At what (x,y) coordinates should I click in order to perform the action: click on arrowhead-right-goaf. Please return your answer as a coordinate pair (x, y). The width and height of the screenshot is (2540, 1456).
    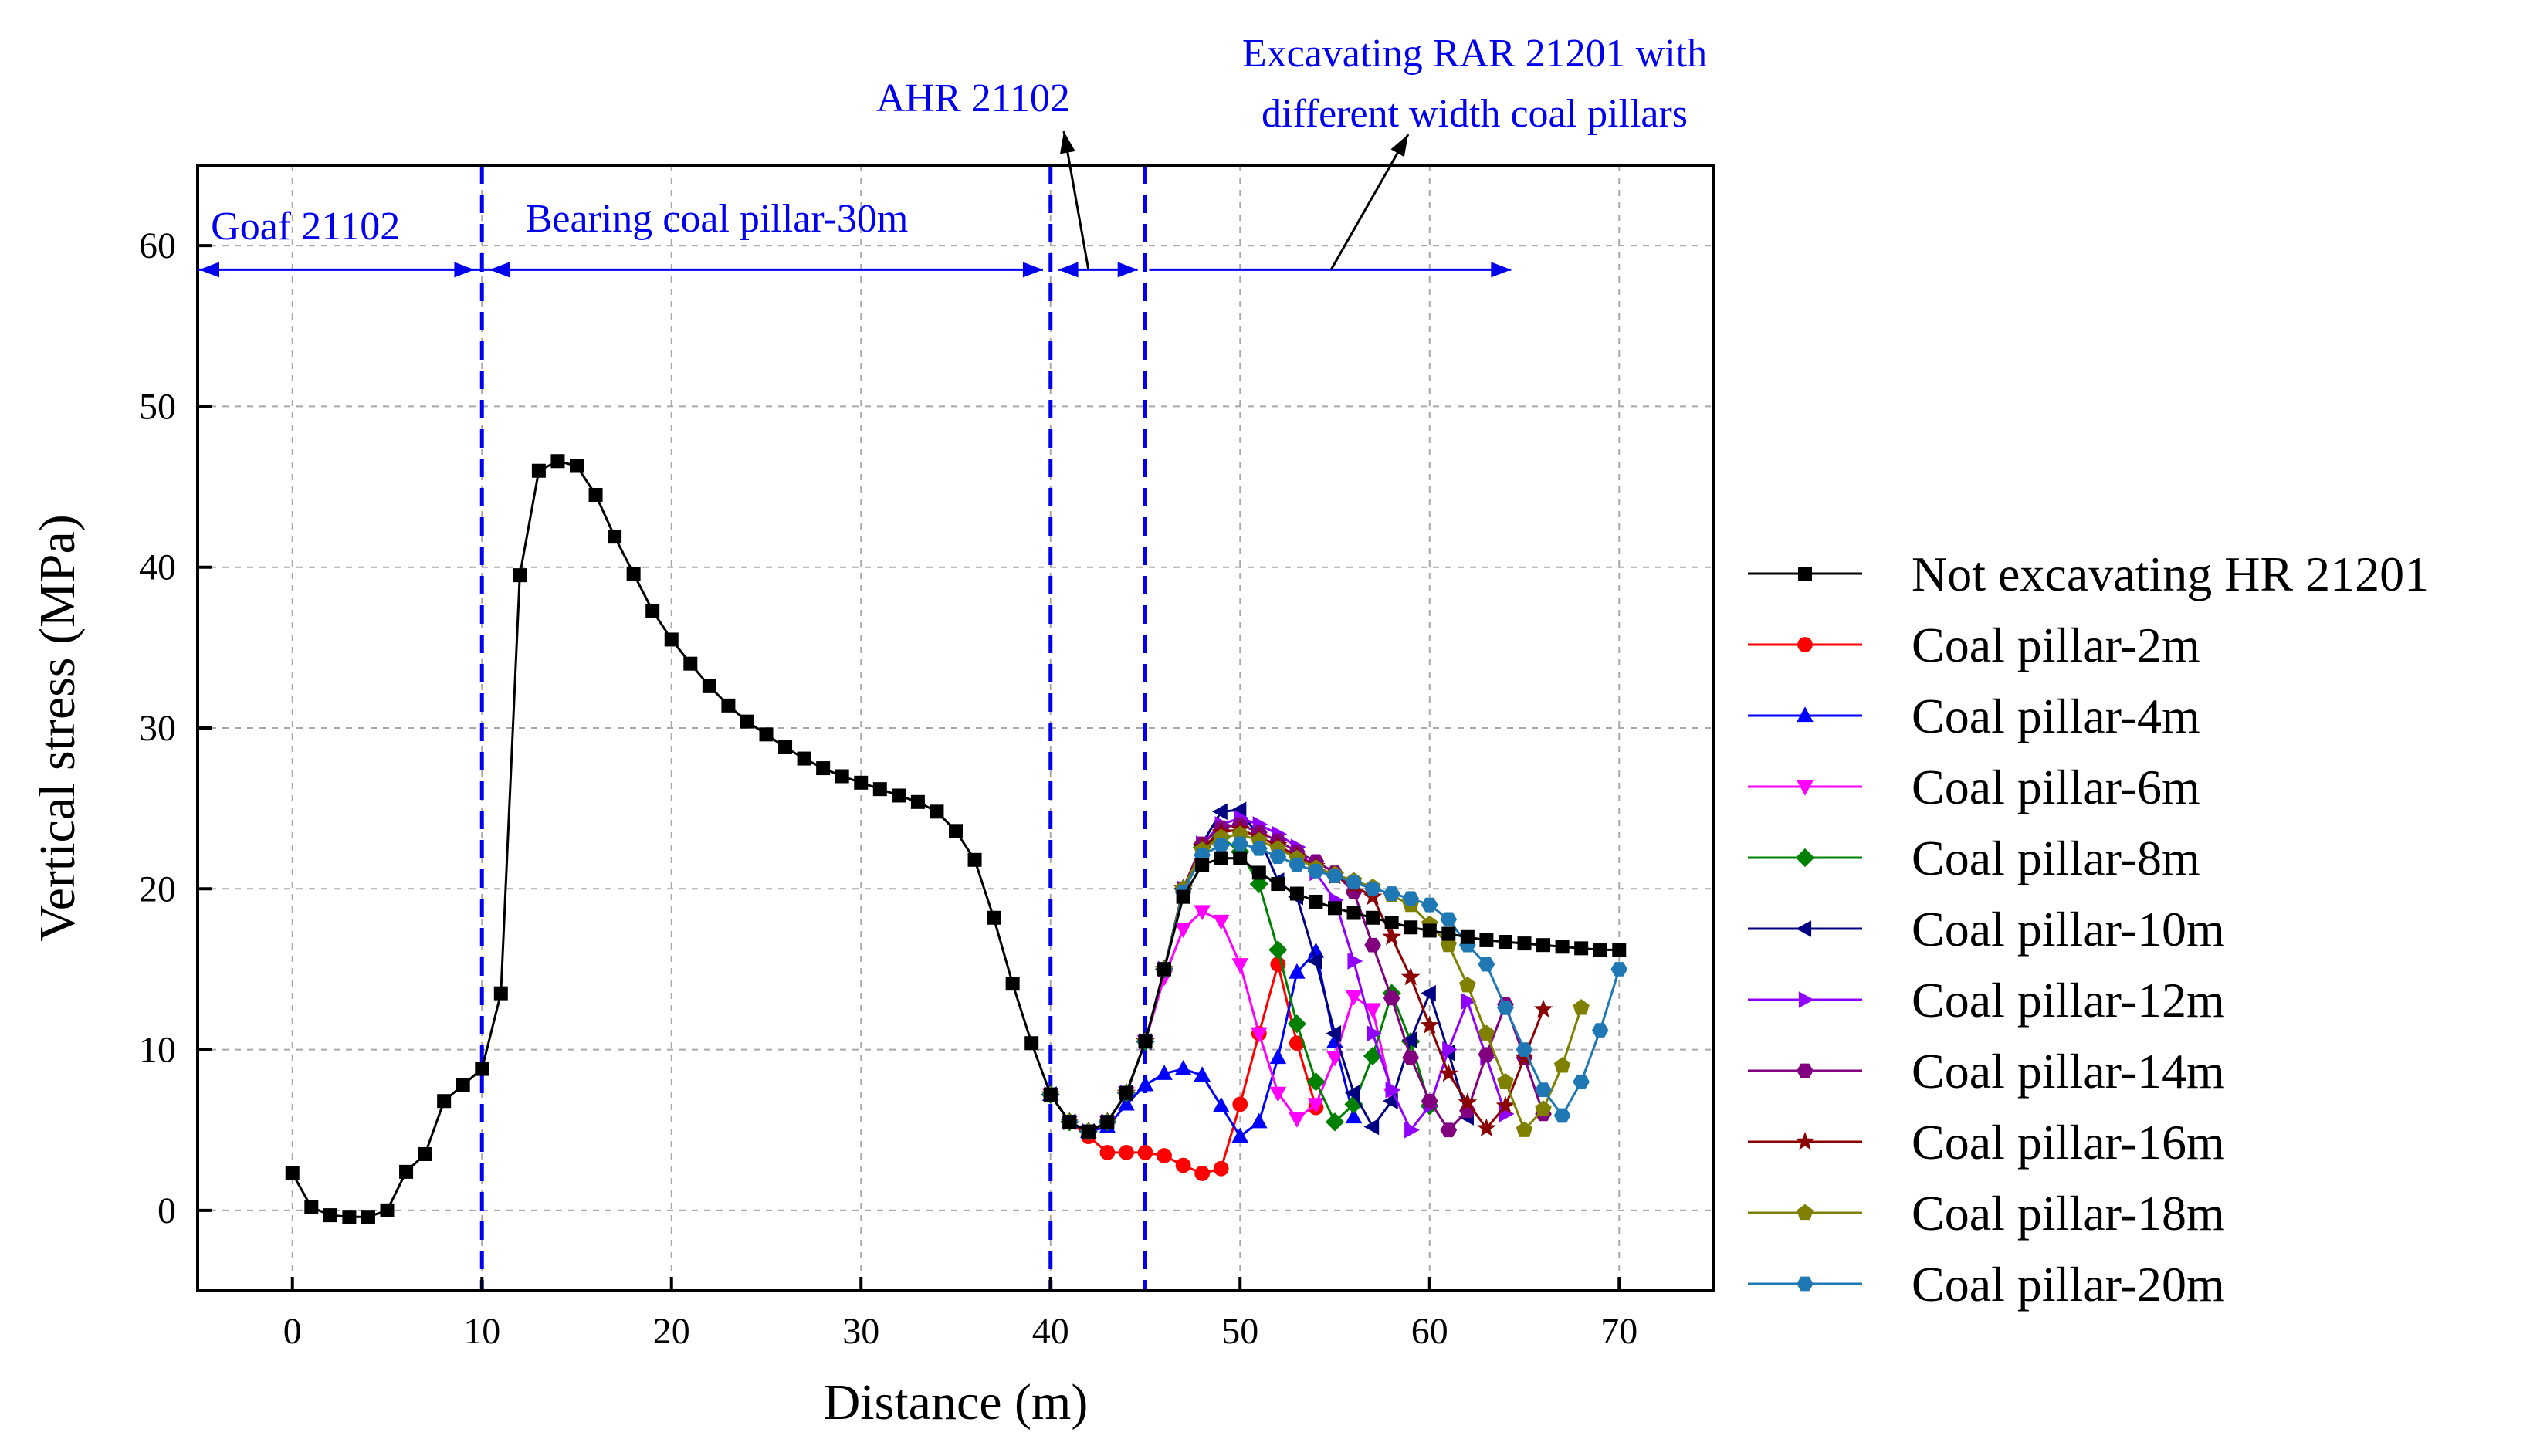
    Looking at the image, I should click on (464, 270).